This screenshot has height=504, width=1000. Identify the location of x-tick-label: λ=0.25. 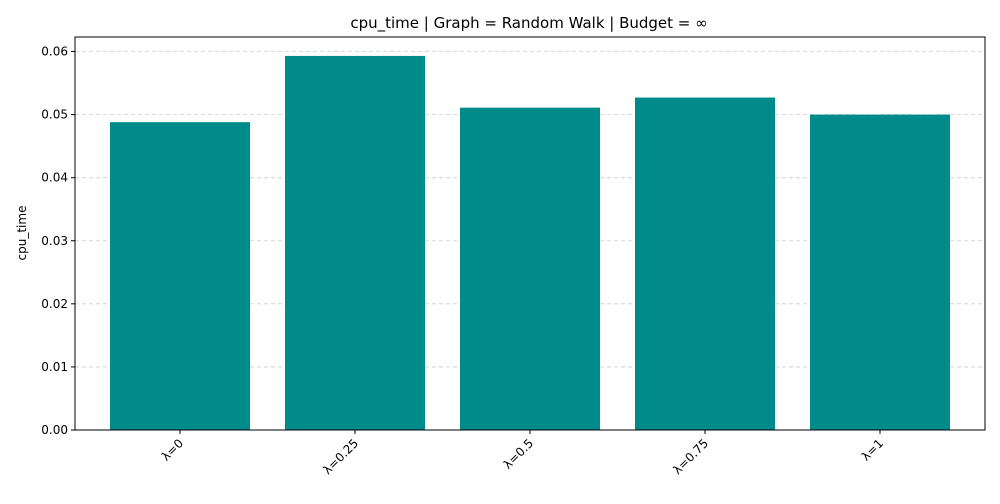
(340, 456).